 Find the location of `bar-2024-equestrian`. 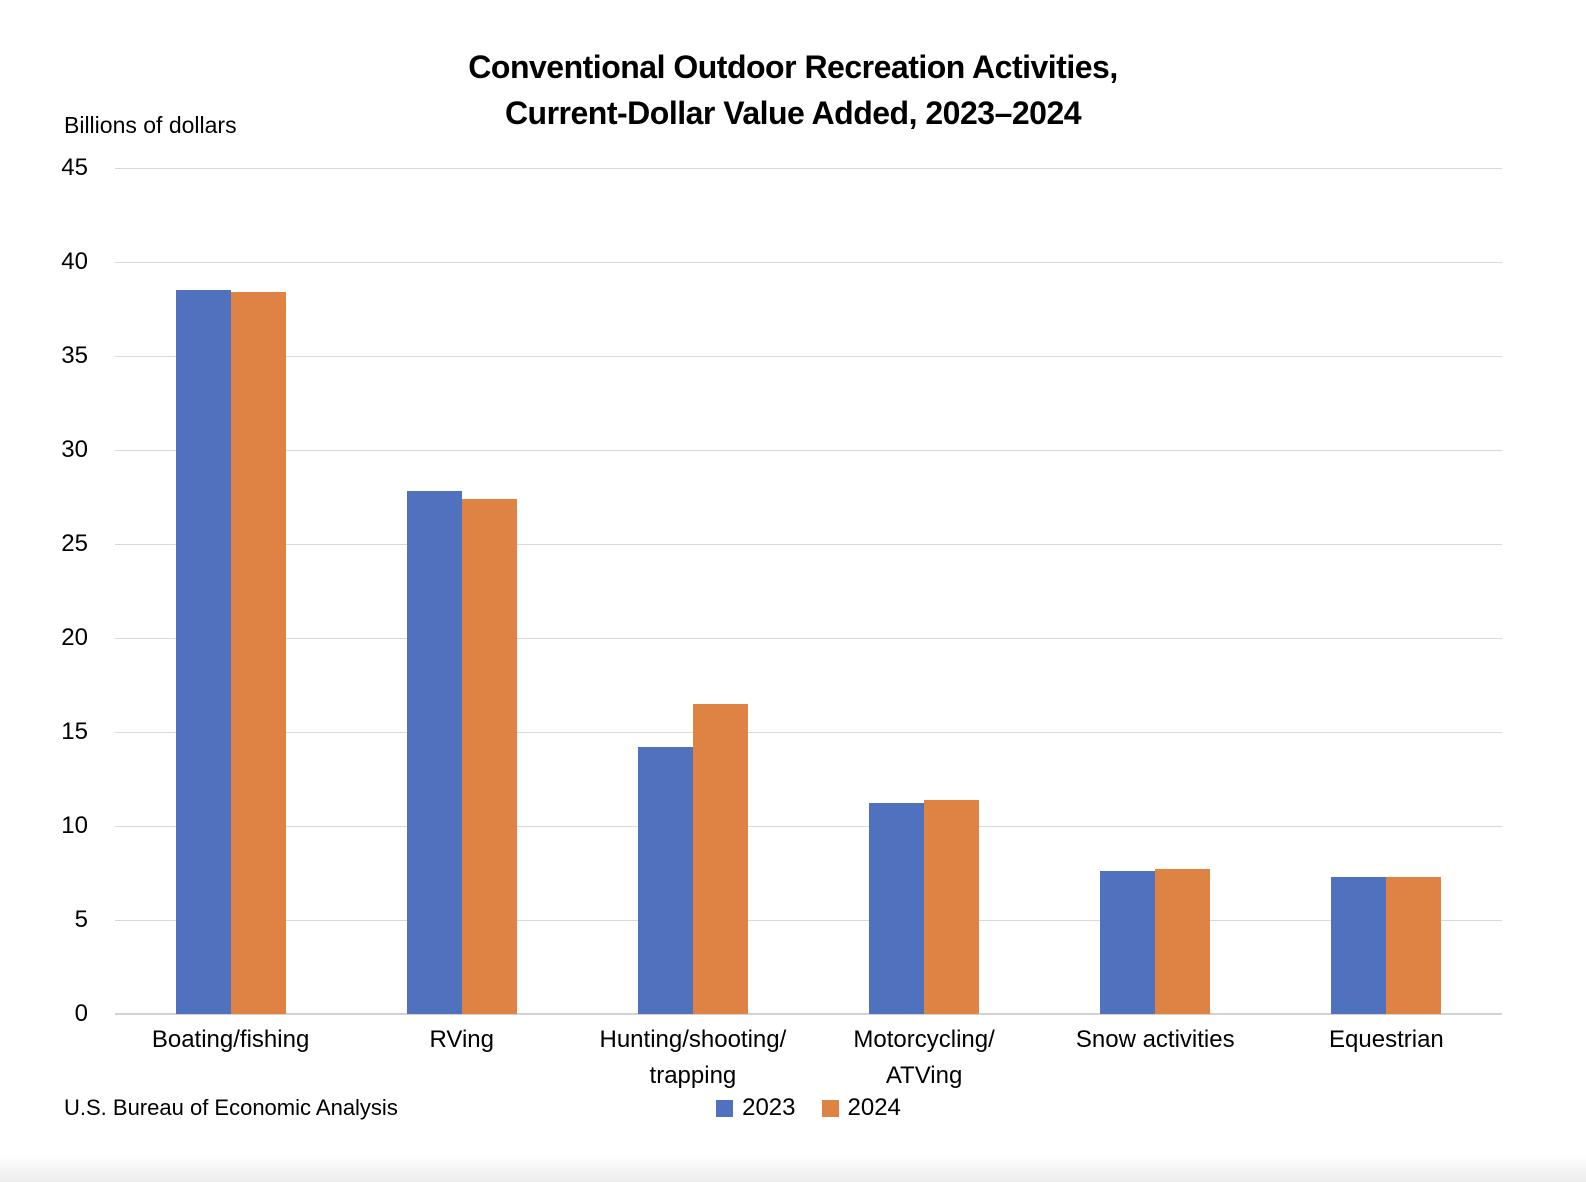

bar-2024-equestrian is located at coordinates (1414, 945).